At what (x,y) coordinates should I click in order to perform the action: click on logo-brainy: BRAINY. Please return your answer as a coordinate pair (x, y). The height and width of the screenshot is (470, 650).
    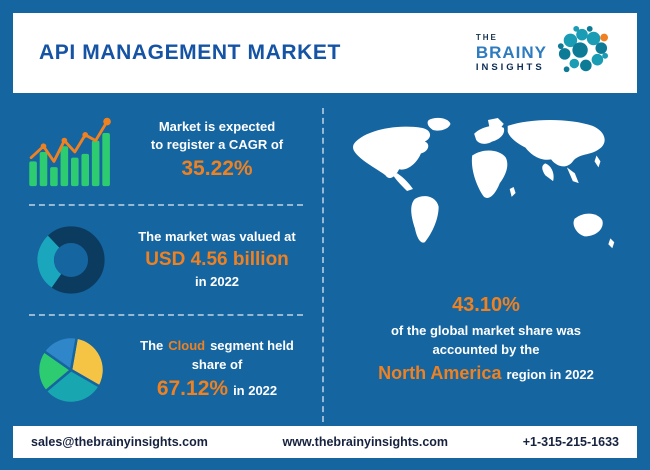
    Looking at the image, I should click on (511, 52).